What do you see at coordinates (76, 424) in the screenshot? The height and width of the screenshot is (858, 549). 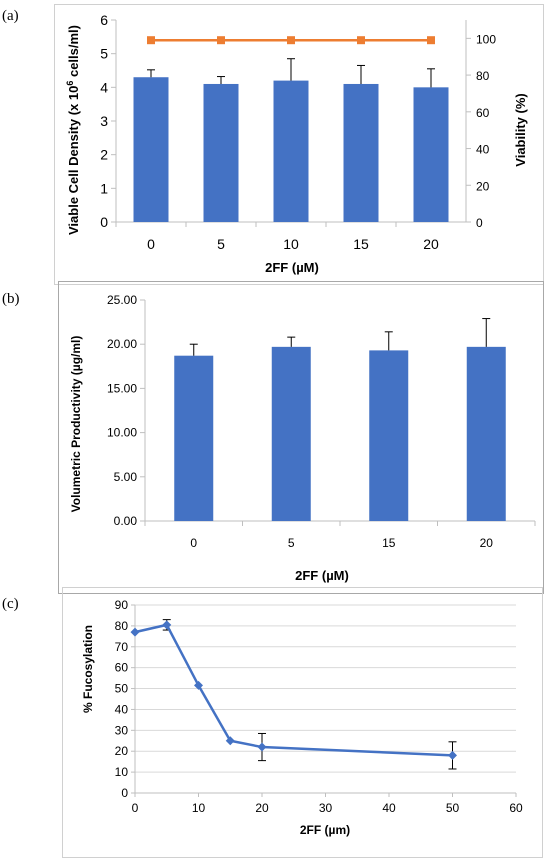 I see `chart-b-ylabel: Volumetric Productivity (µg/ml)` at bounding box center [76, 424].